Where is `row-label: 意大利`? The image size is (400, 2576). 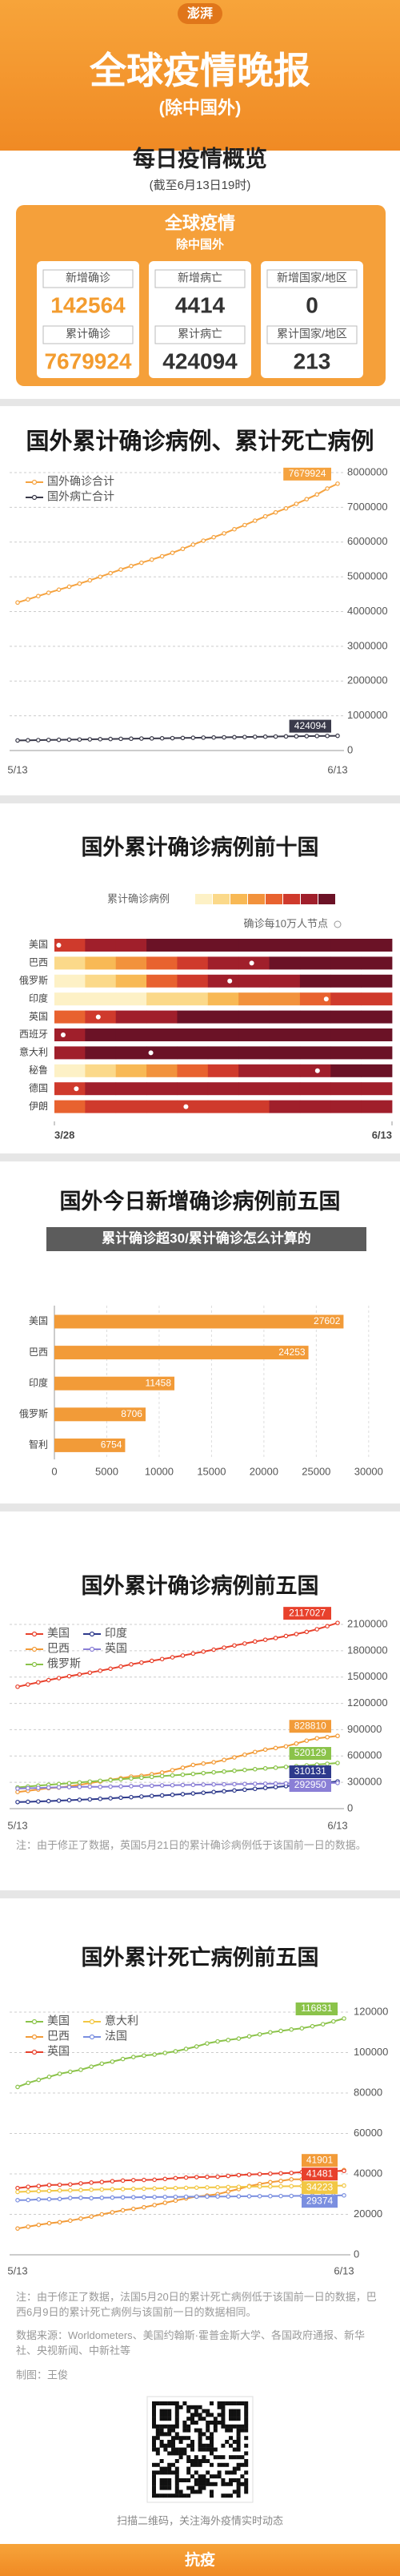 row-label: 意大利 is located at coordinates (33, 1052).